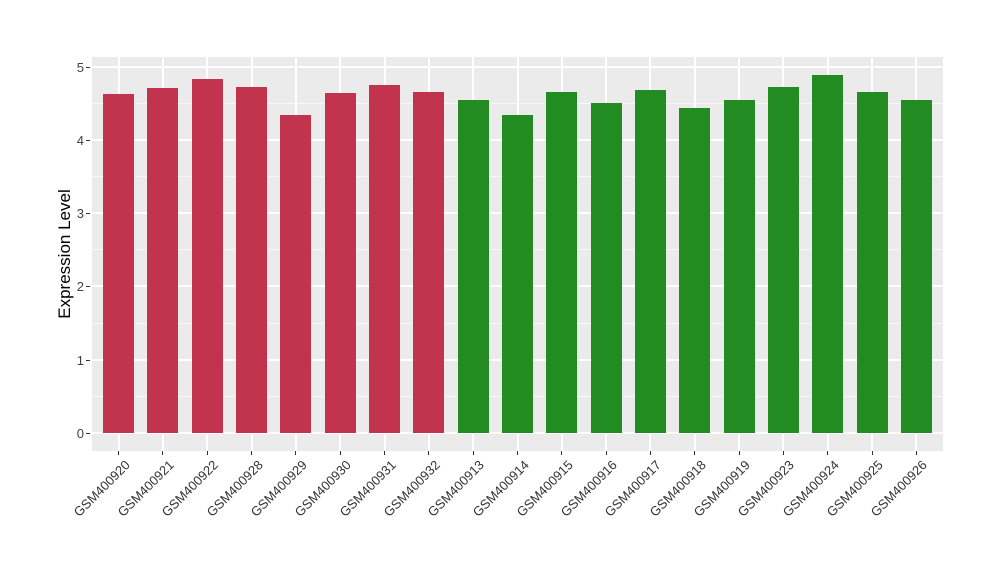 This screenshot has height=580, width=1000. What do you see at coordinates (80, 360) in the screenshot?
I see `y-axis-tick-label: 1` at bounding box center [80, 360].